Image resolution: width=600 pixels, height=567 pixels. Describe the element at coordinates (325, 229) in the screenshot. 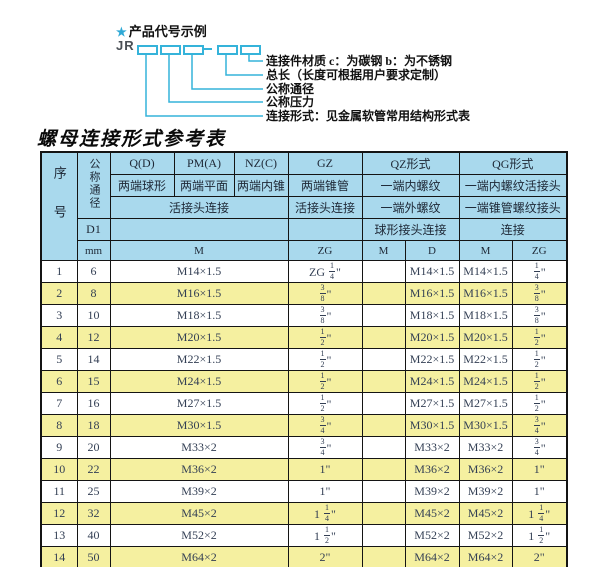

I see `header-blank-gz` at that location.